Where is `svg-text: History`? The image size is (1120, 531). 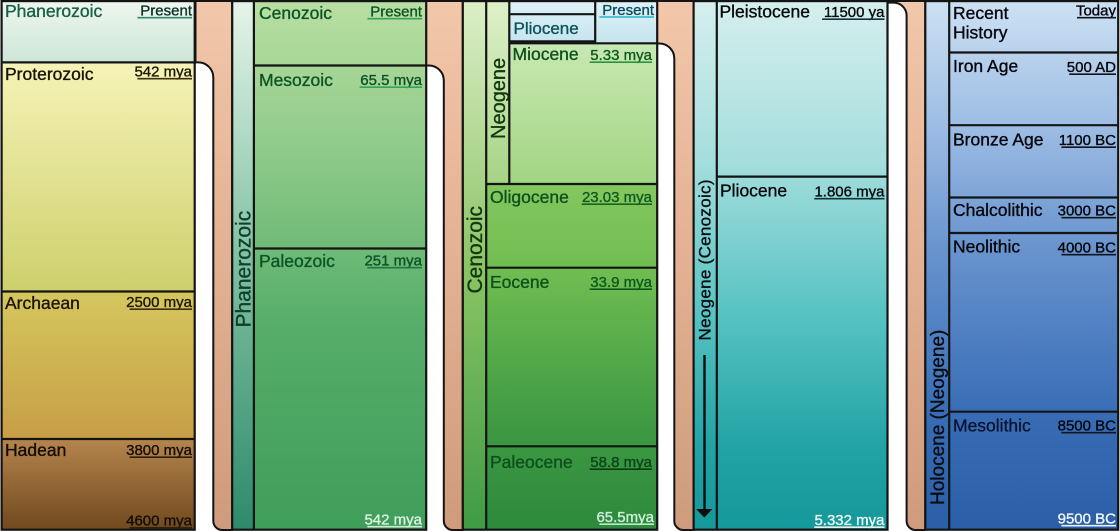
svg-text: History is located at coordinates (980, 33).